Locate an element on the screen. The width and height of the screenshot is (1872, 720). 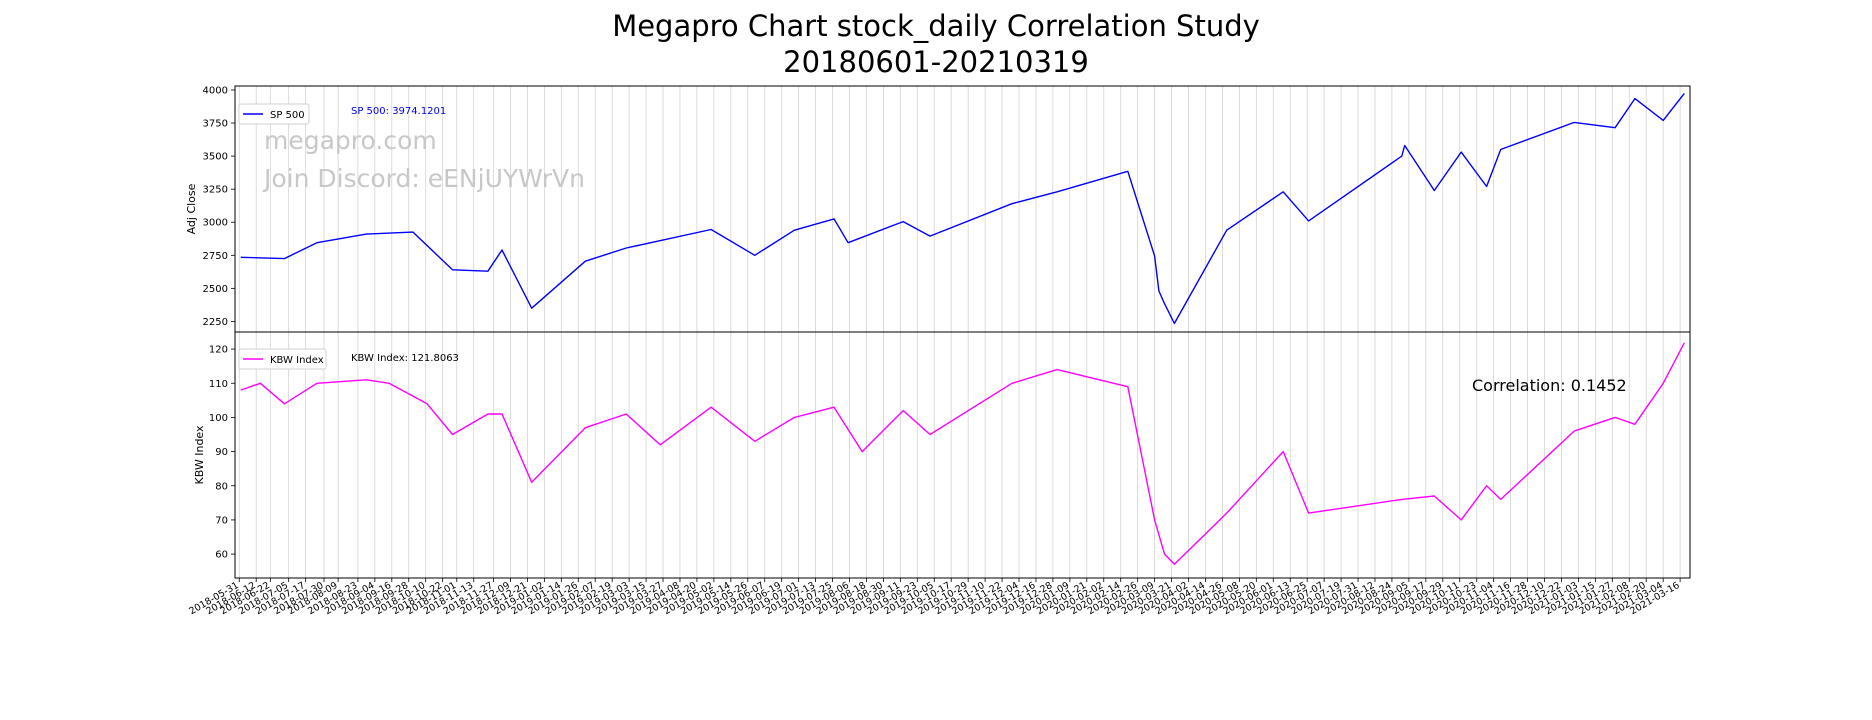
chart-subtitle: 20180601-20210319 is located at coordinates (936, 62).